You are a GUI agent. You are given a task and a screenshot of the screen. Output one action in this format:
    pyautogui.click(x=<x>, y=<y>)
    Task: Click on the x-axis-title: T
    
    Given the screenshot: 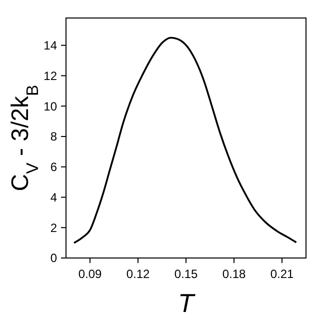 What is the action you would take?
    pyautogui.click(x=187, y=303)
    